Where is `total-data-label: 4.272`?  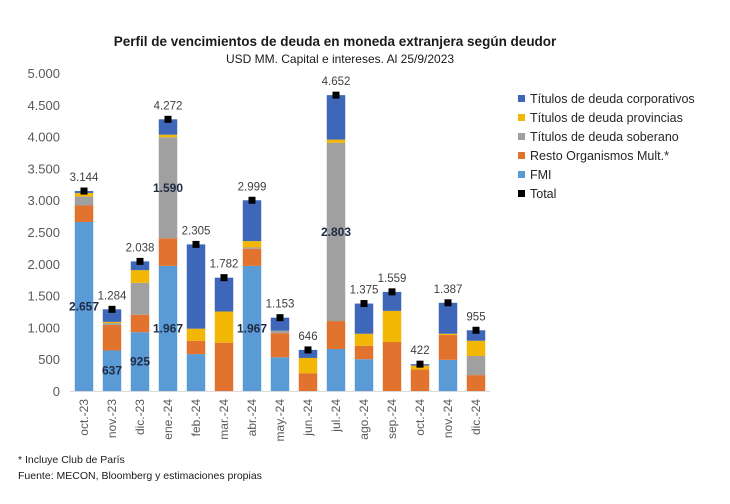 total-data-label: 4.272 is located at coordinates (168, 106).